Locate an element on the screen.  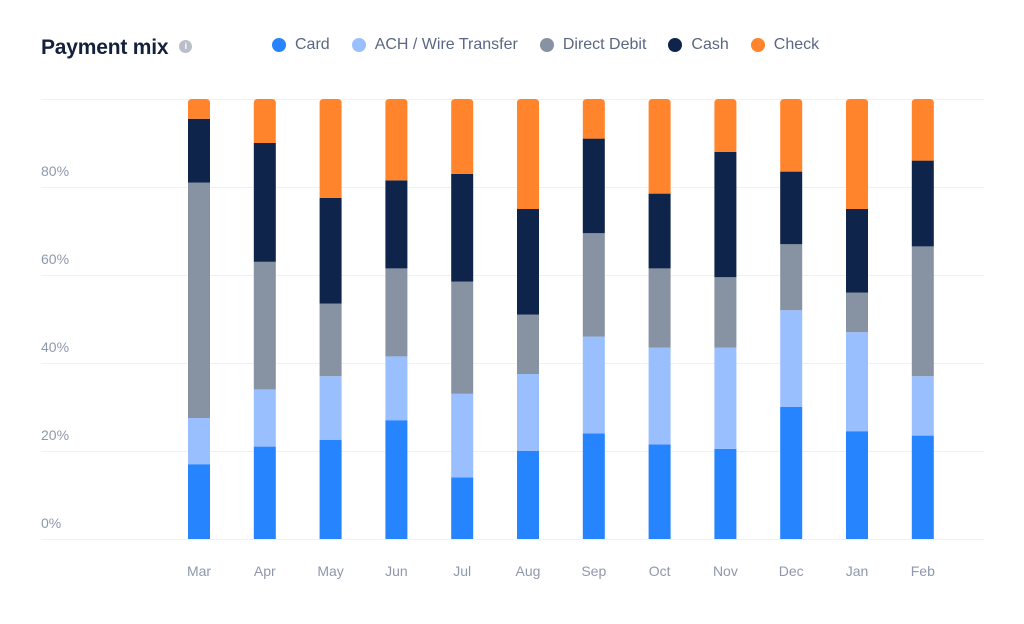
legend-item-check: Check is located at coordinates (785, 45).